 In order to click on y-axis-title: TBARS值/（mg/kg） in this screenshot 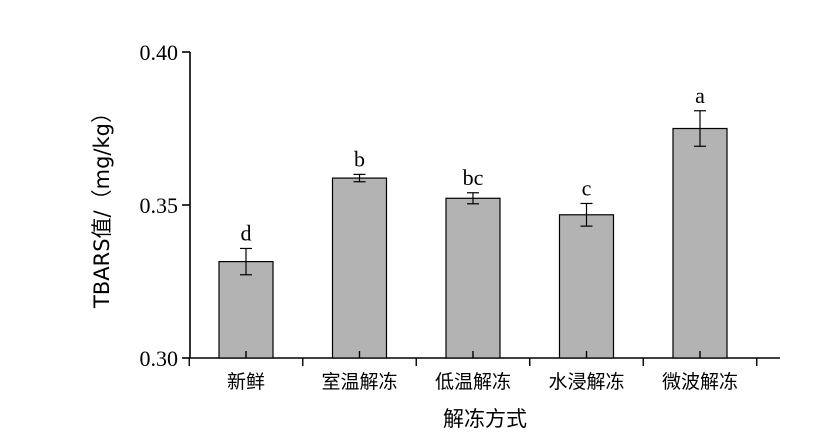, I will do `click(102, 205)`.